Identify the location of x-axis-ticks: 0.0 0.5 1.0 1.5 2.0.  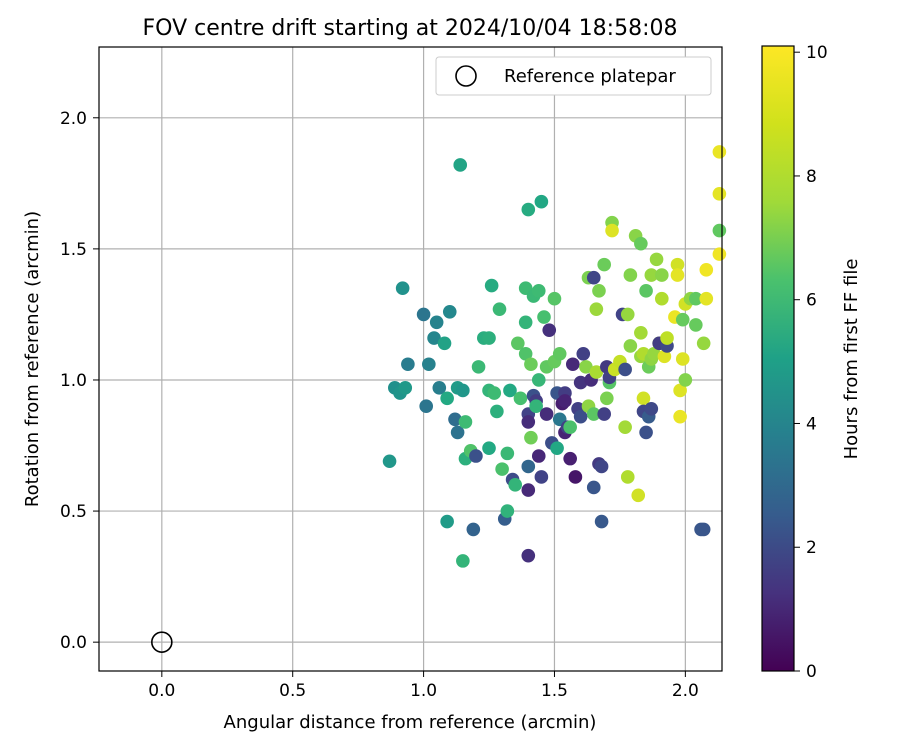
(423, 686).